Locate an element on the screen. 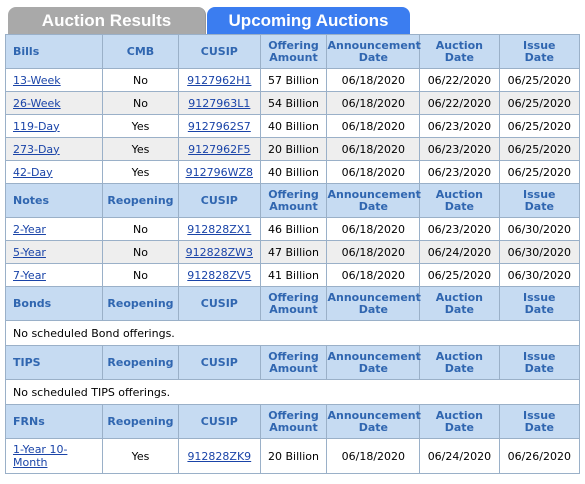 This screenshot has width=585, height=484. cusip-link: 912796WZ8 is located at coordinates (219, 172).